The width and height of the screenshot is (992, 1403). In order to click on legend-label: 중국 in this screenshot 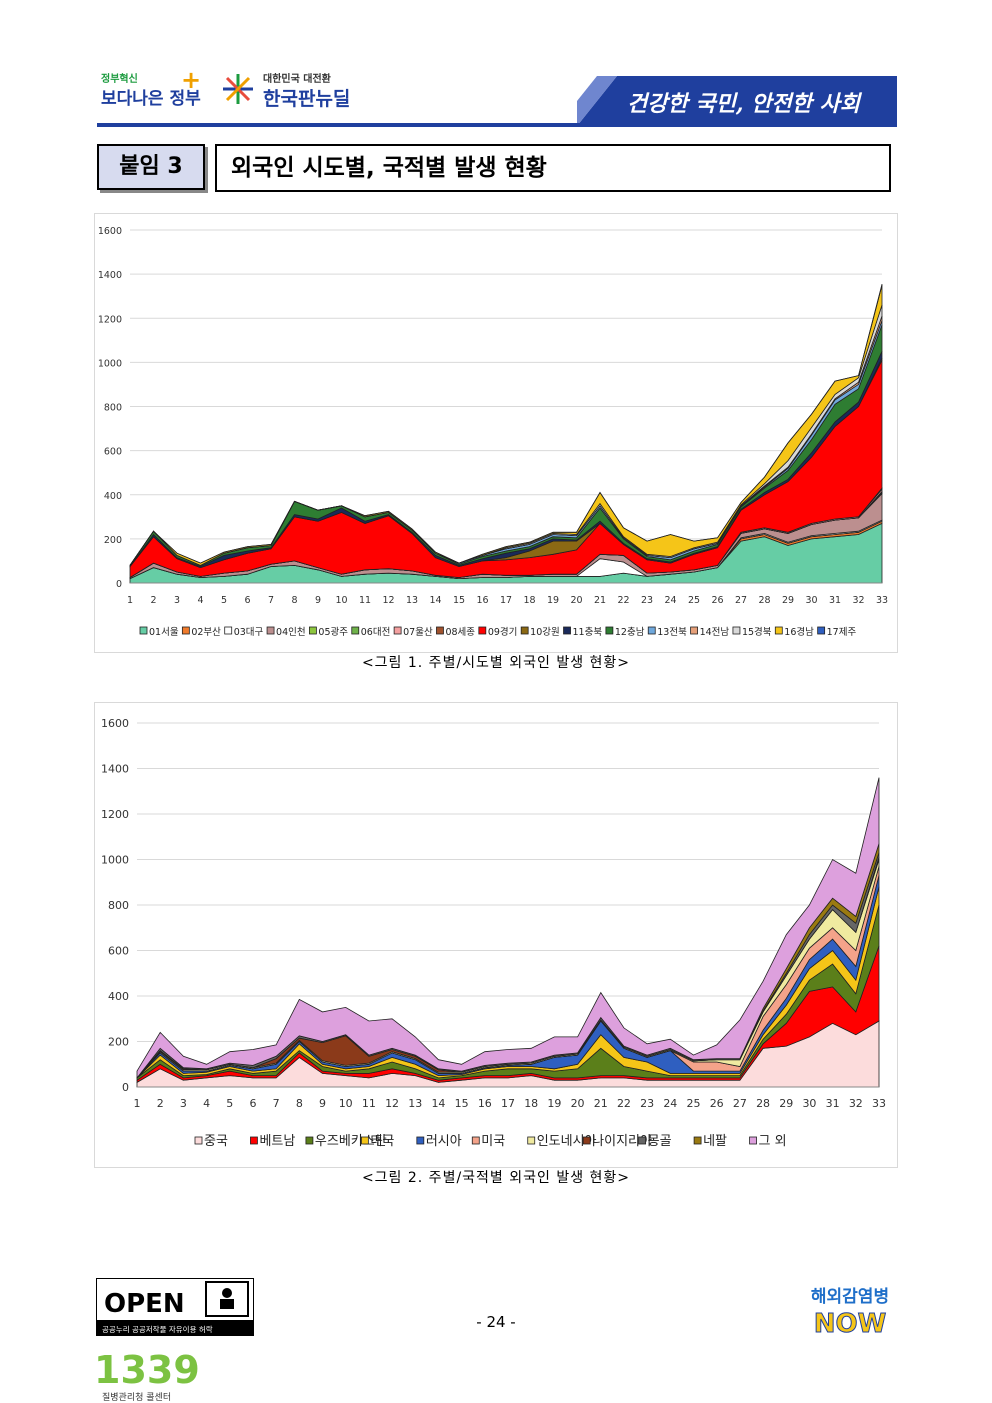, I will do `click(216, 1141)`.